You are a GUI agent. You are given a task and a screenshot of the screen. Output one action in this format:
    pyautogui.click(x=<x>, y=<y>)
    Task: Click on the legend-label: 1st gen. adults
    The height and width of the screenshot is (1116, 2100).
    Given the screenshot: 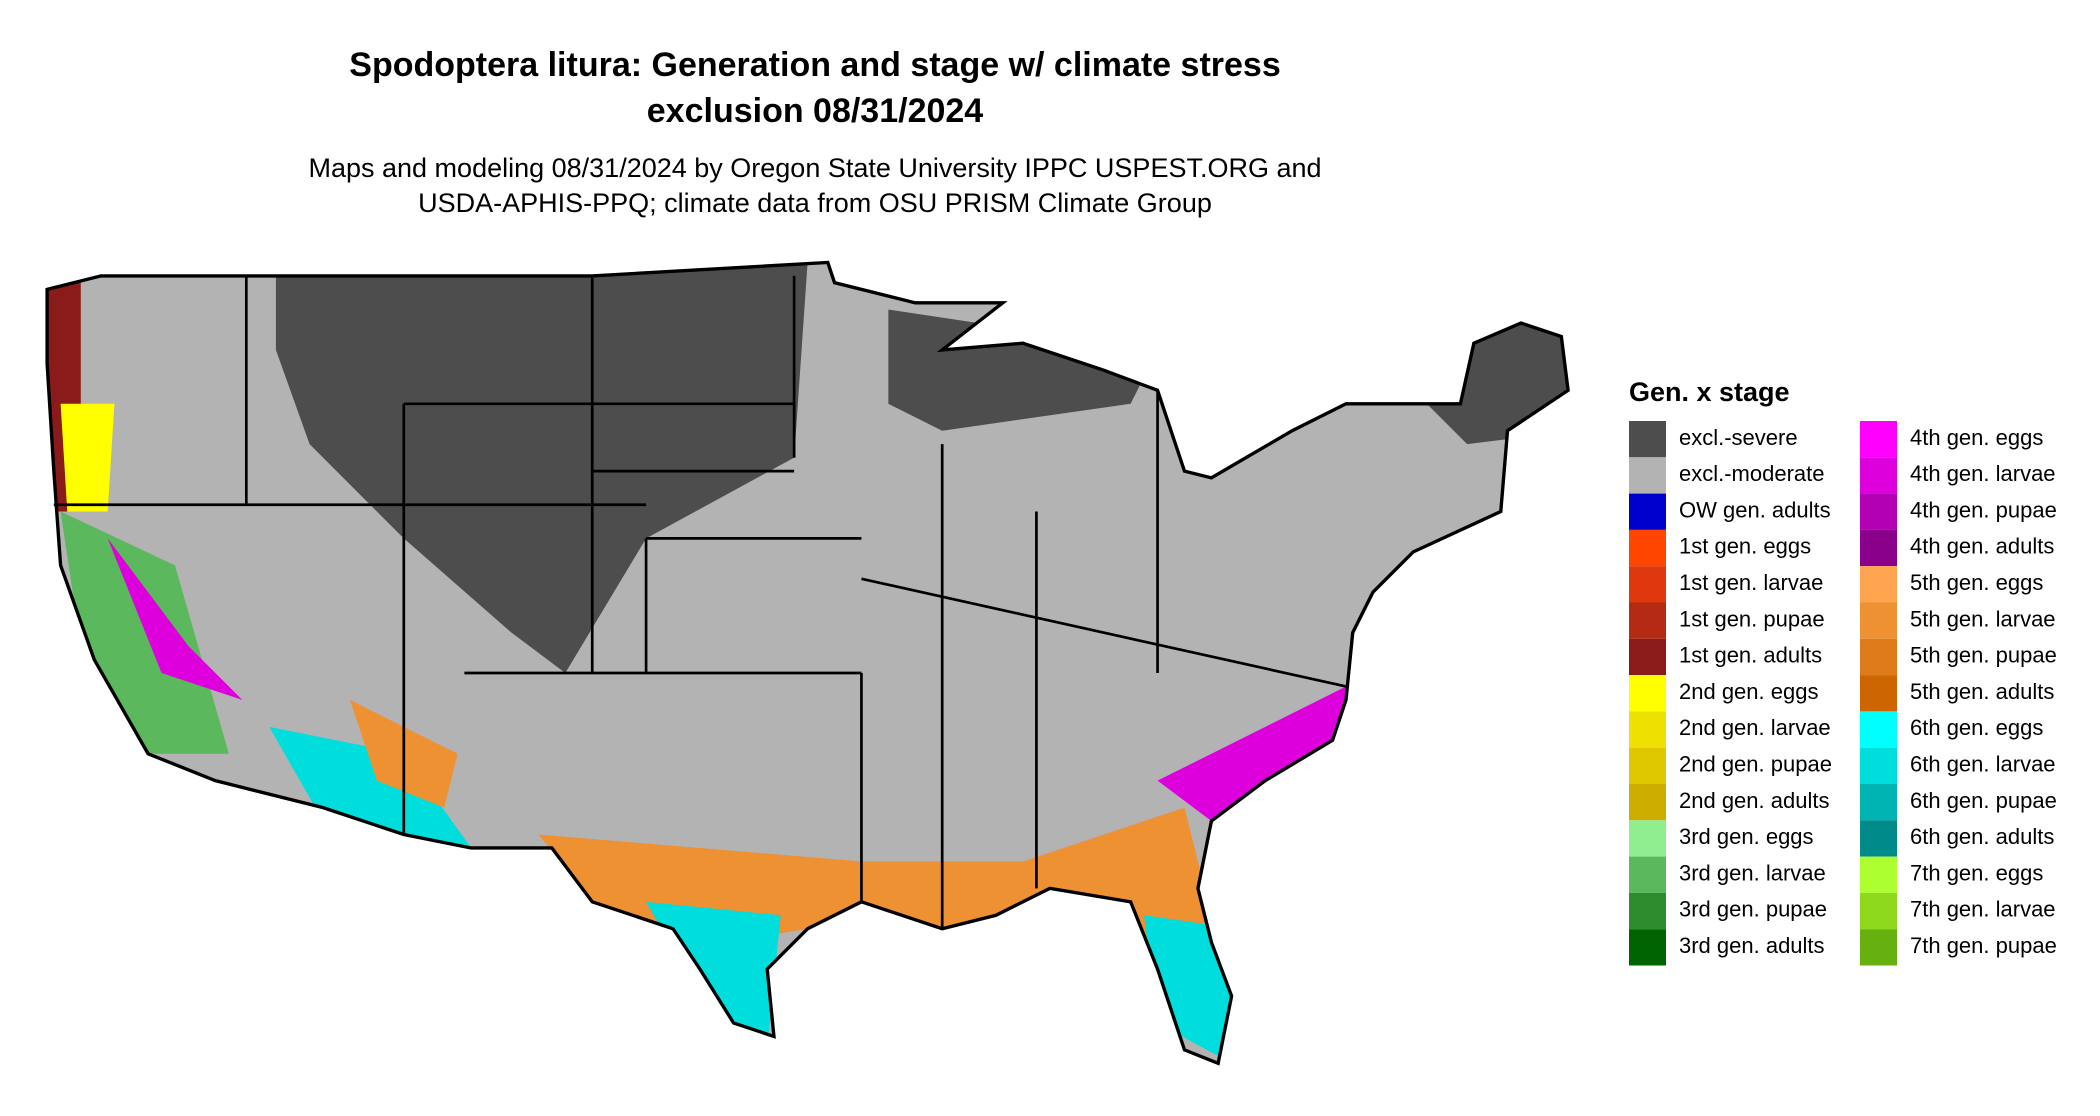 What is the action you would take?
    pyautogui.click(x=1750, y=655)
    